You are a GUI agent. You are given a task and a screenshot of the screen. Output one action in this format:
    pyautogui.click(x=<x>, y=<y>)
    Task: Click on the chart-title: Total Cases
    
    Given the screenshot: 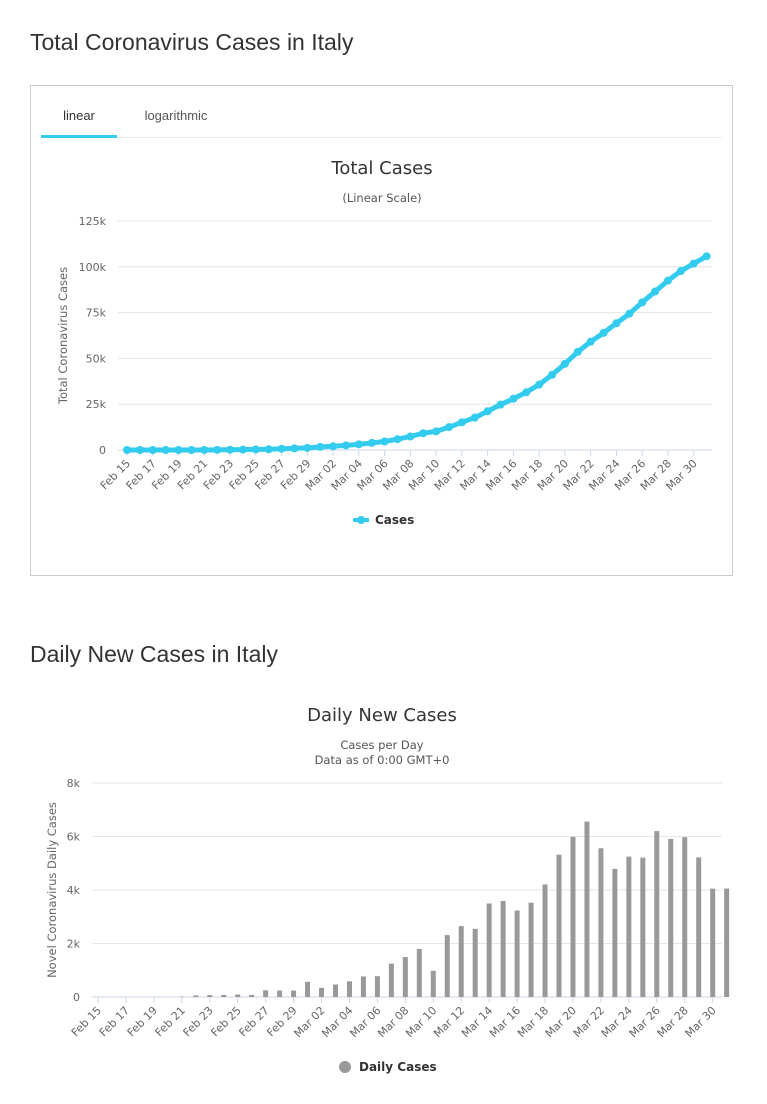 What is the action you would take?
    pyautogui.click(x=381, y=168)
    